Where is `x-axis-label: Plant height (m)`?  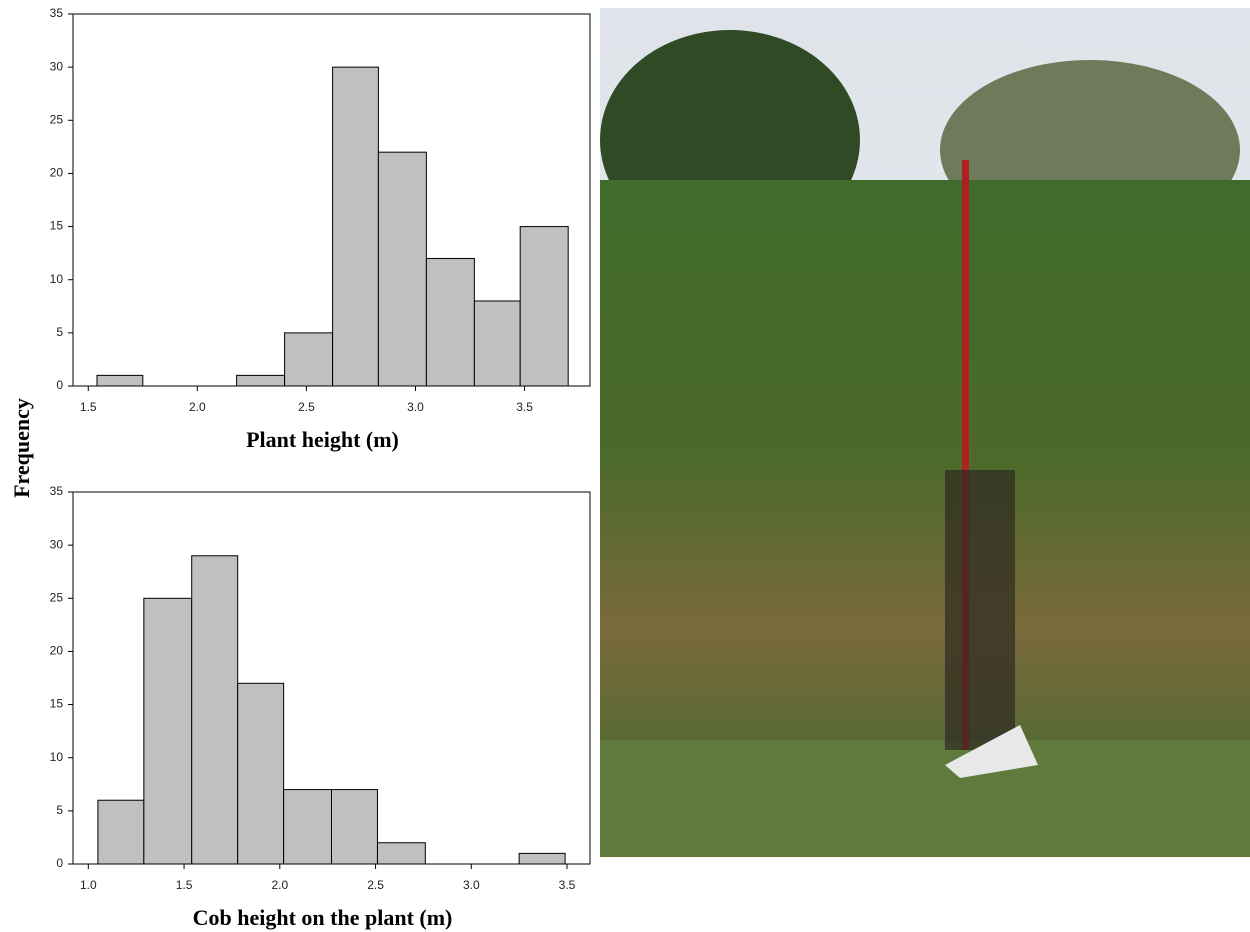 x-axis-label: Plant height (m) is located at coordinates (322, 439).